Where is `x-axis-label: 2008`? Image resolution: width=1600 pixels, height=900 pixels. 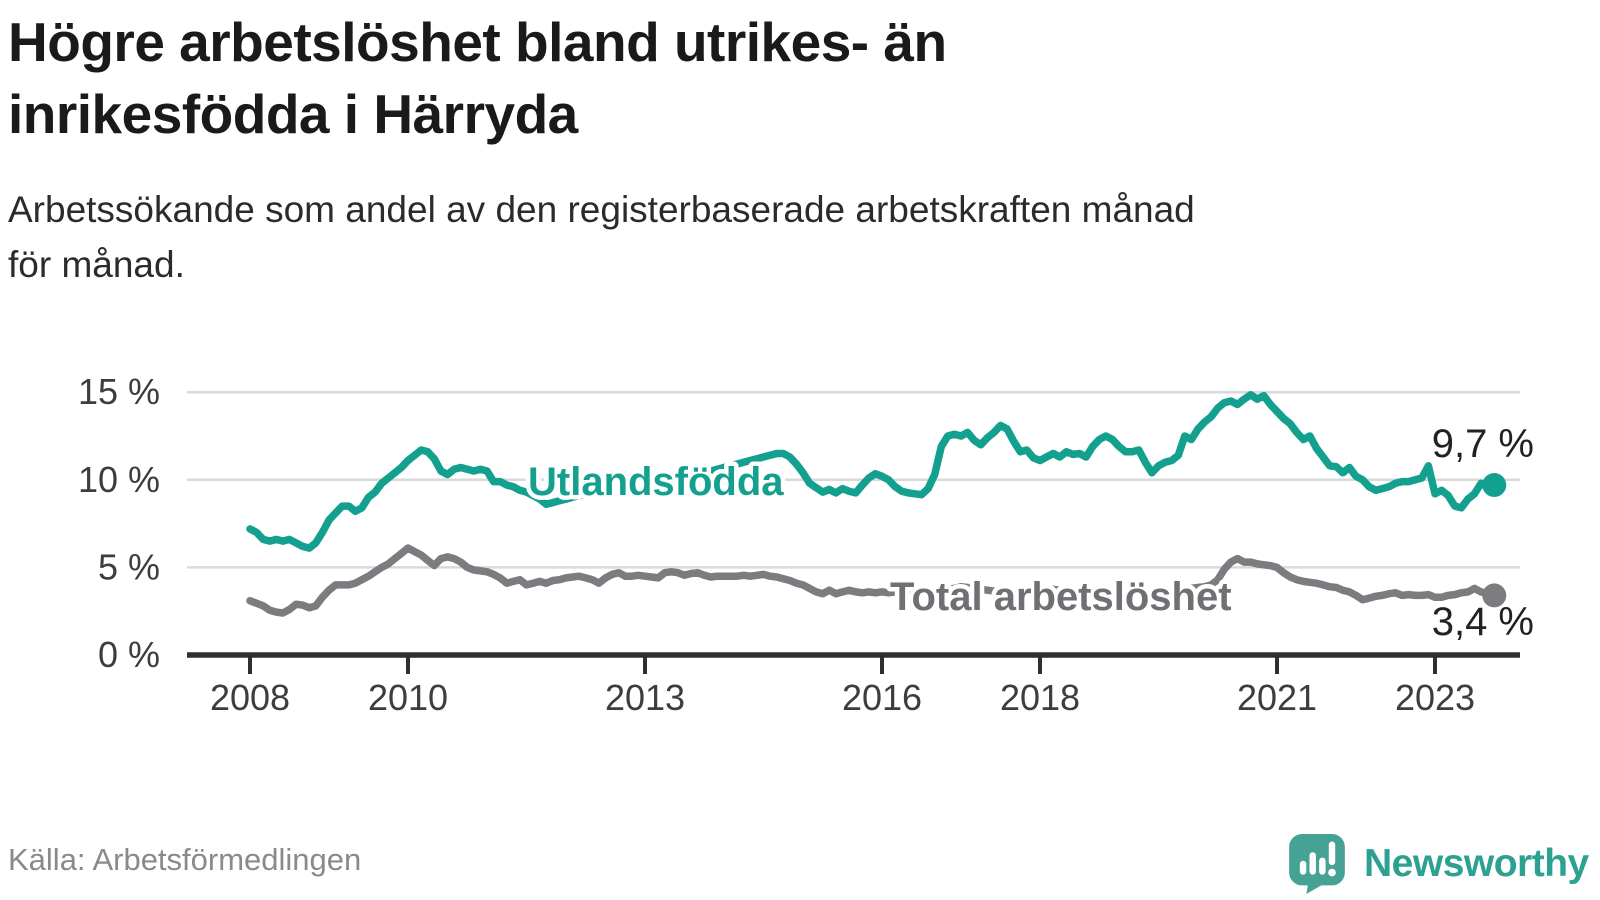 x-axis-label: 2008 is located at coordinates (250, 697).